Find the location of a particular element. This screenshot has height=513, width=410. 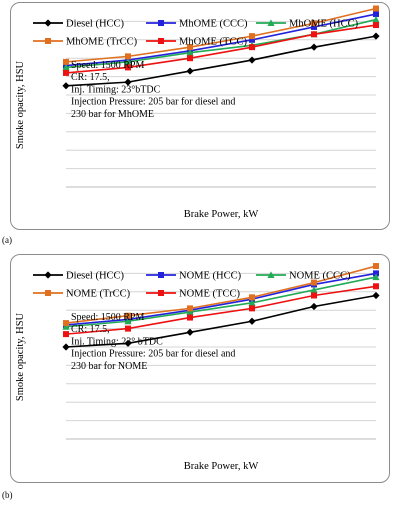

legend-label: MhOME (TrCC) is located at coordinates (102, 42).